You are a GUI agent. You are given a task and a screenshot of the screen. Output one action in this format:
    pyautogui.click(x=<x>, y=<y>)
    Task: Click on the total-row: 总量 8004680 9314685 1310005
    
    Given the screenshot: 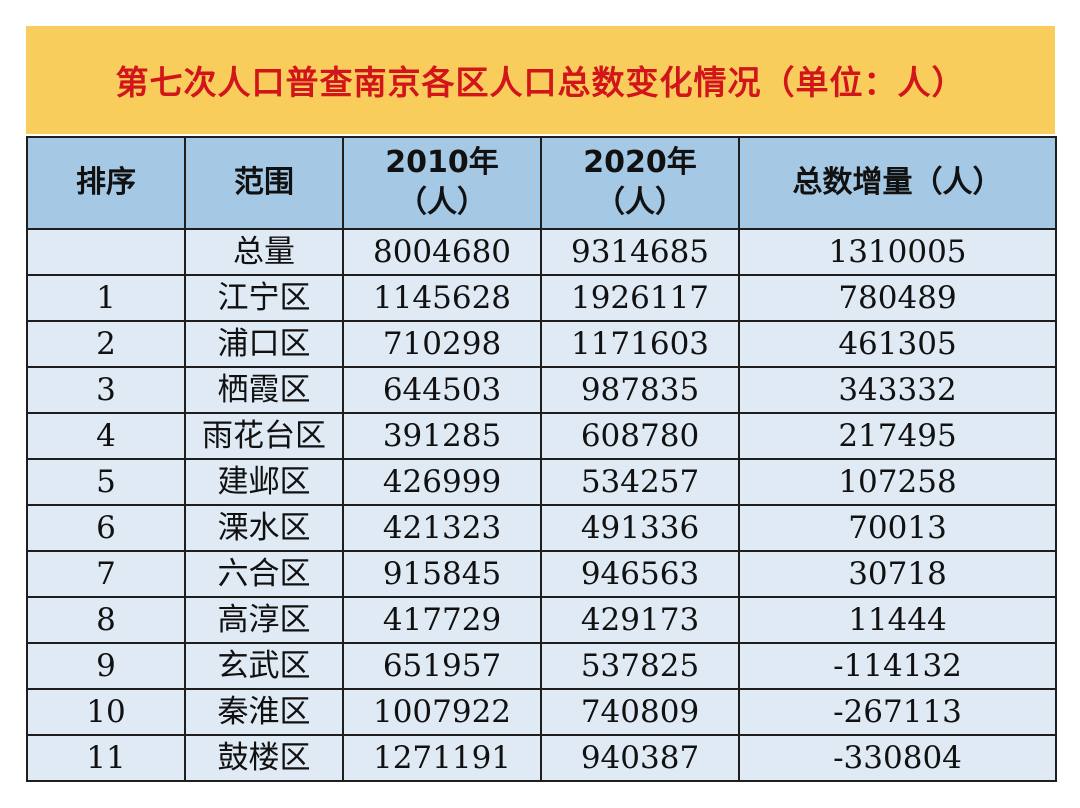 What is the action you would take?
    pyautogui.click(x=541, y=252)
    